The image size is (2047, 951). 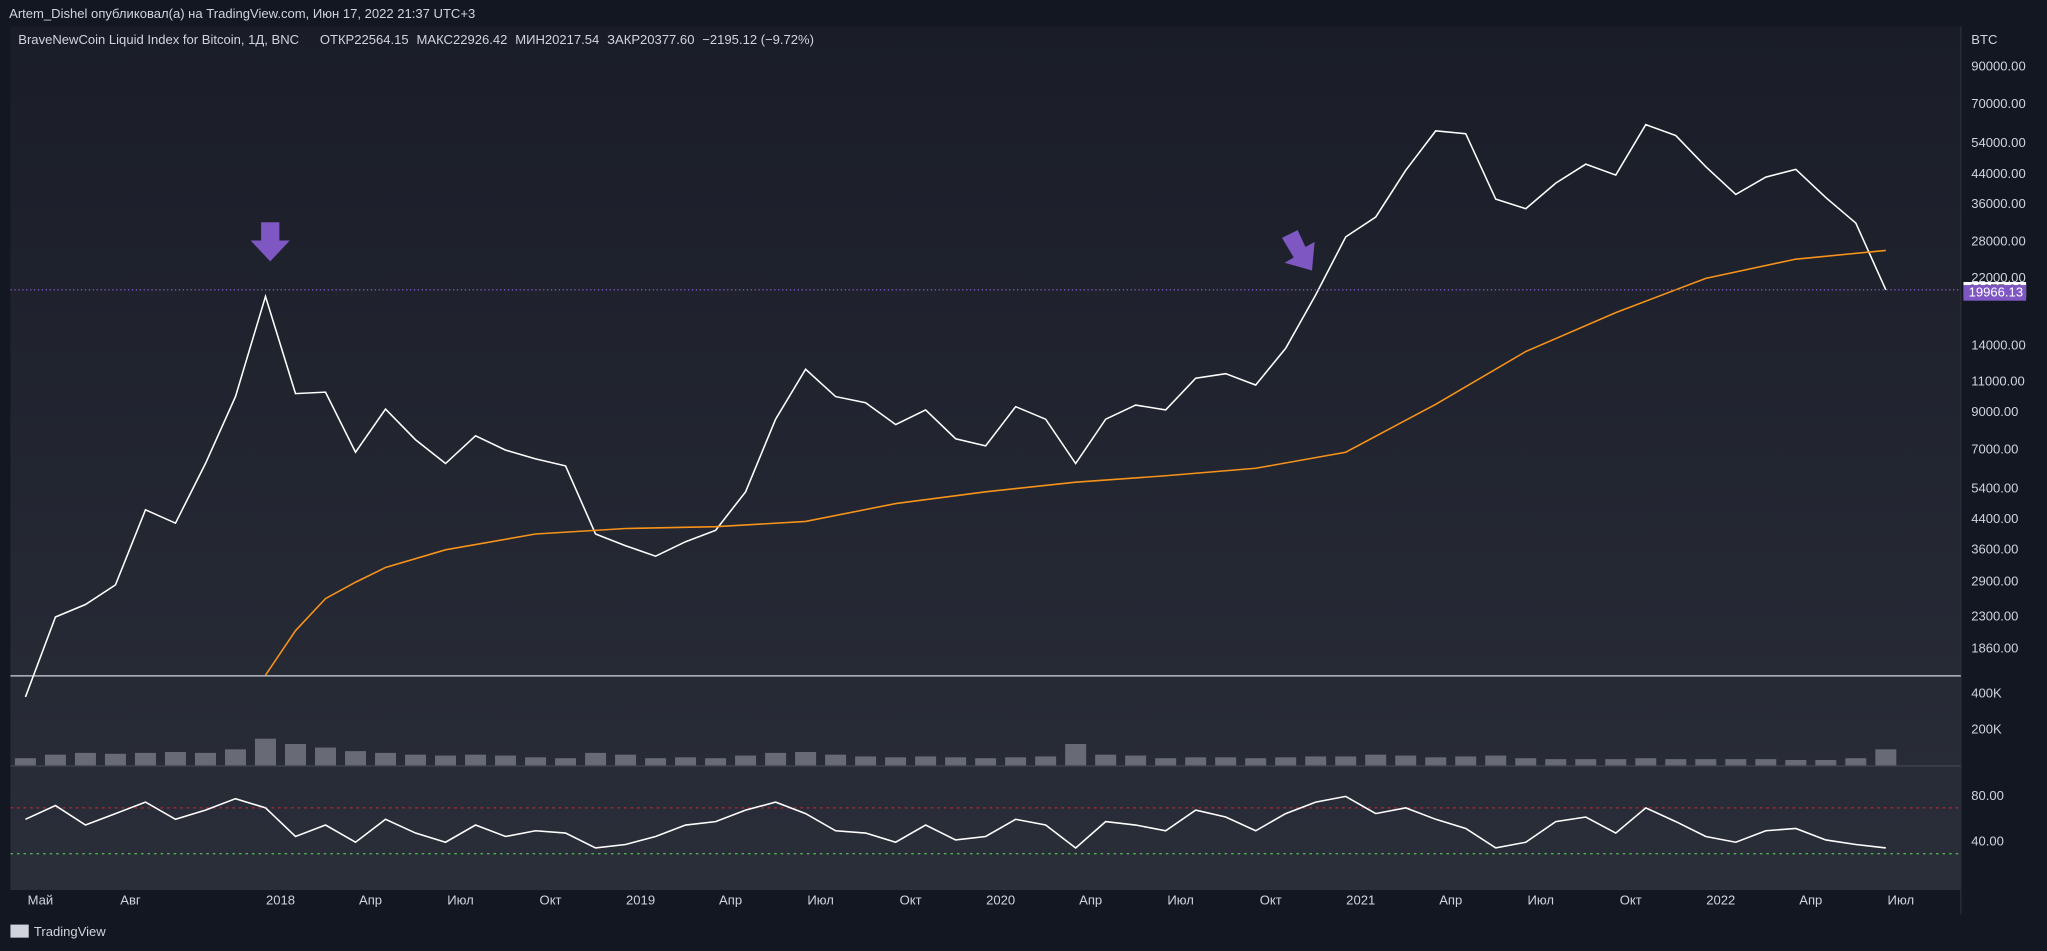 I want to click on x-tick-label: 2021, so click(x=1360, y=900).